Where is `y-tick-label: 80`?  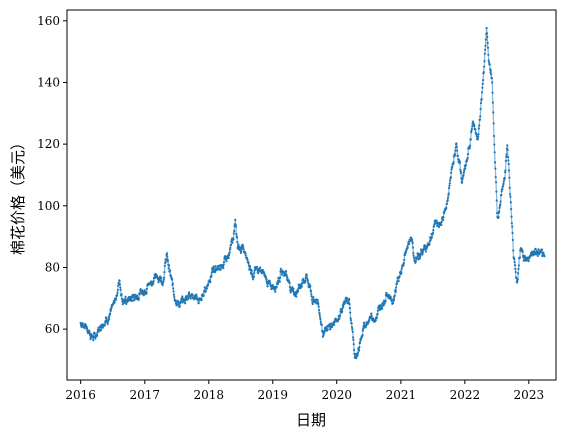 y-tick-label: 80 is located at coordinates (52, 267).